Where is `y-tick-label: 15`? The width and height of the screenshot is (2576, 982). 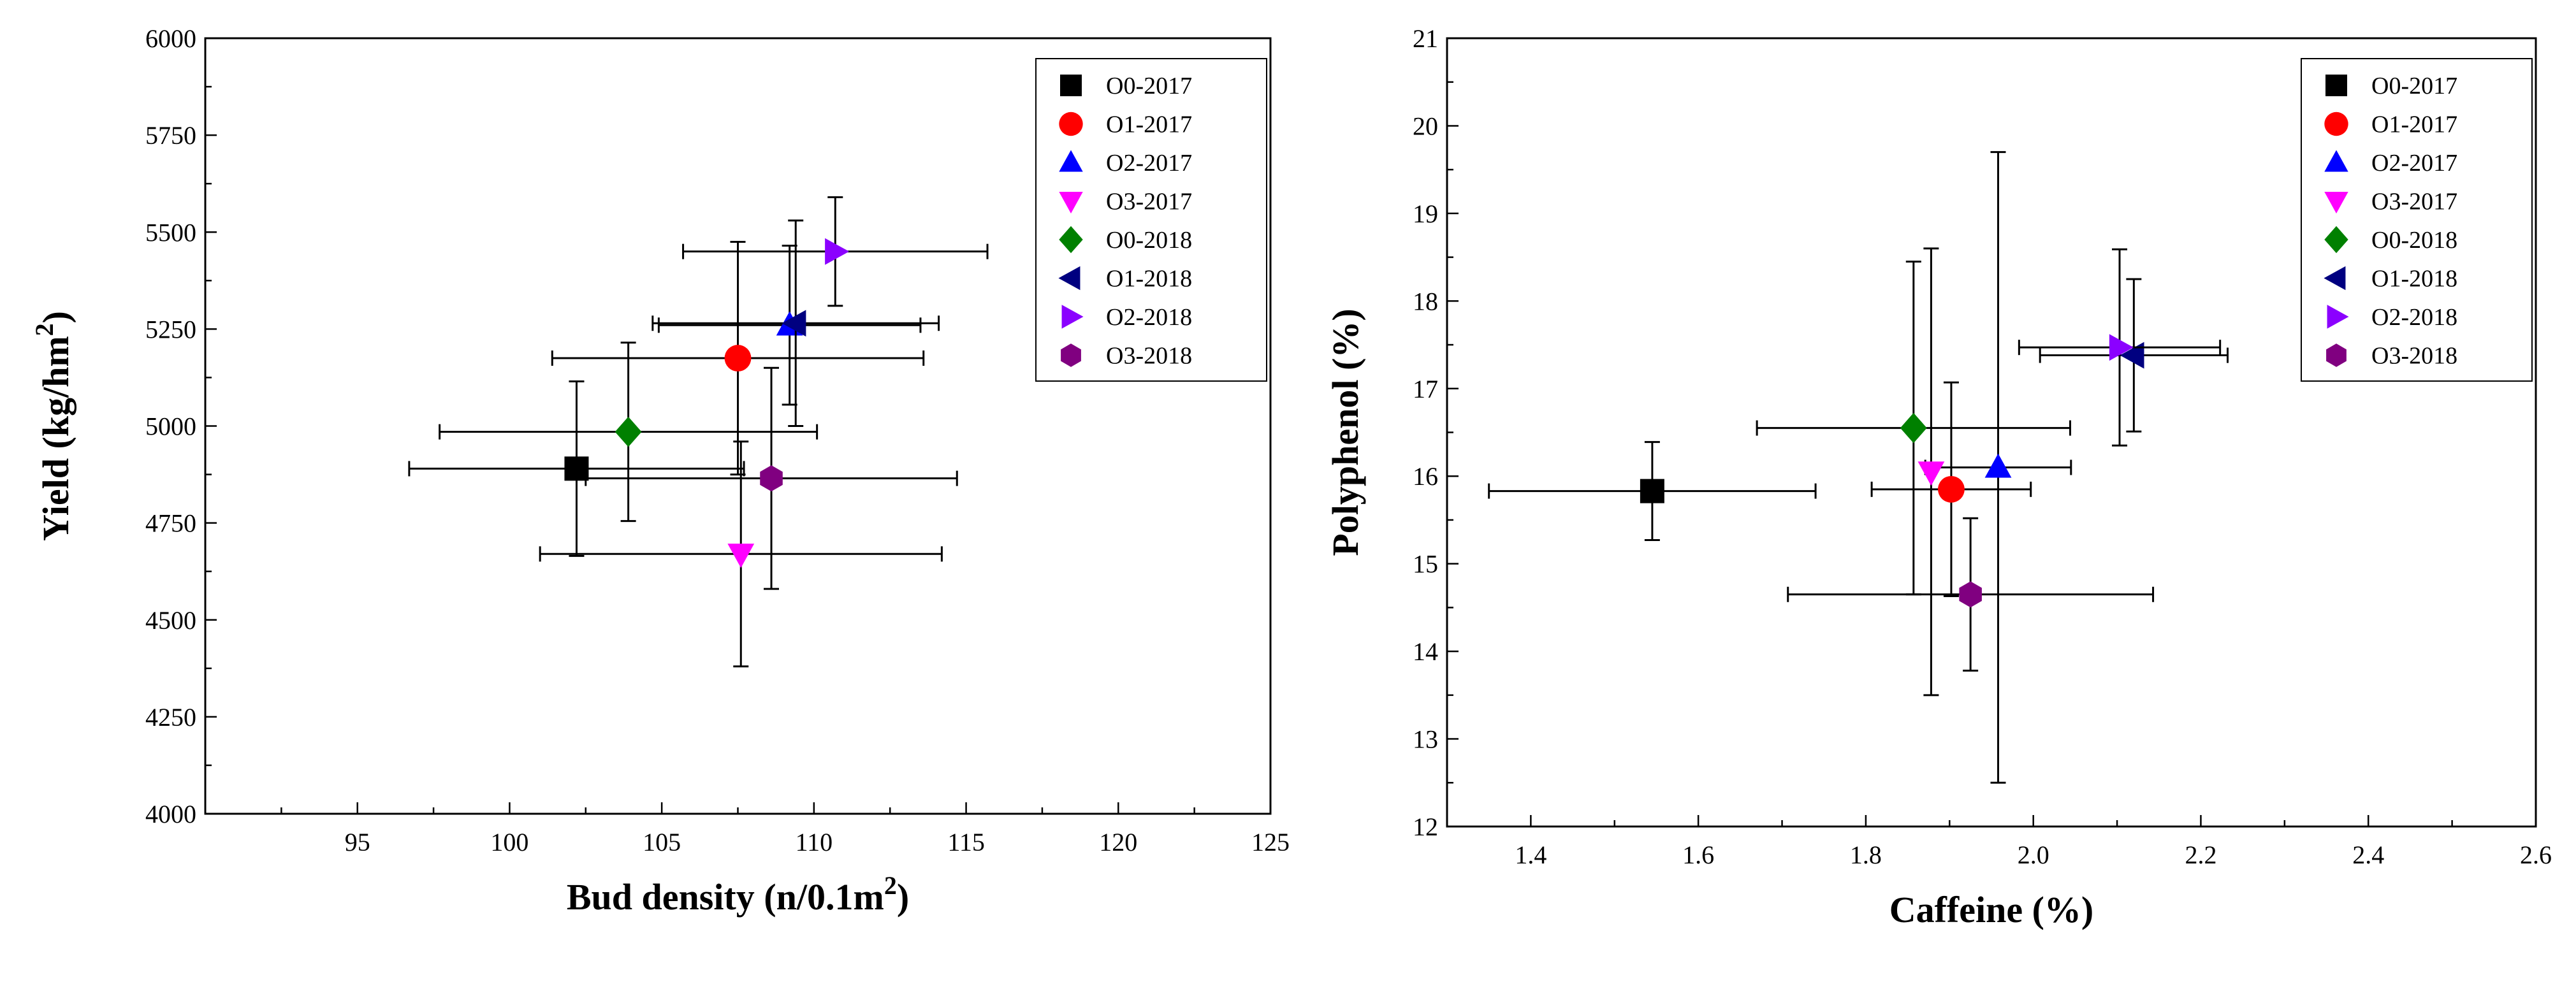
y-tick-label: 15 is located at coordinates (1425, 564).